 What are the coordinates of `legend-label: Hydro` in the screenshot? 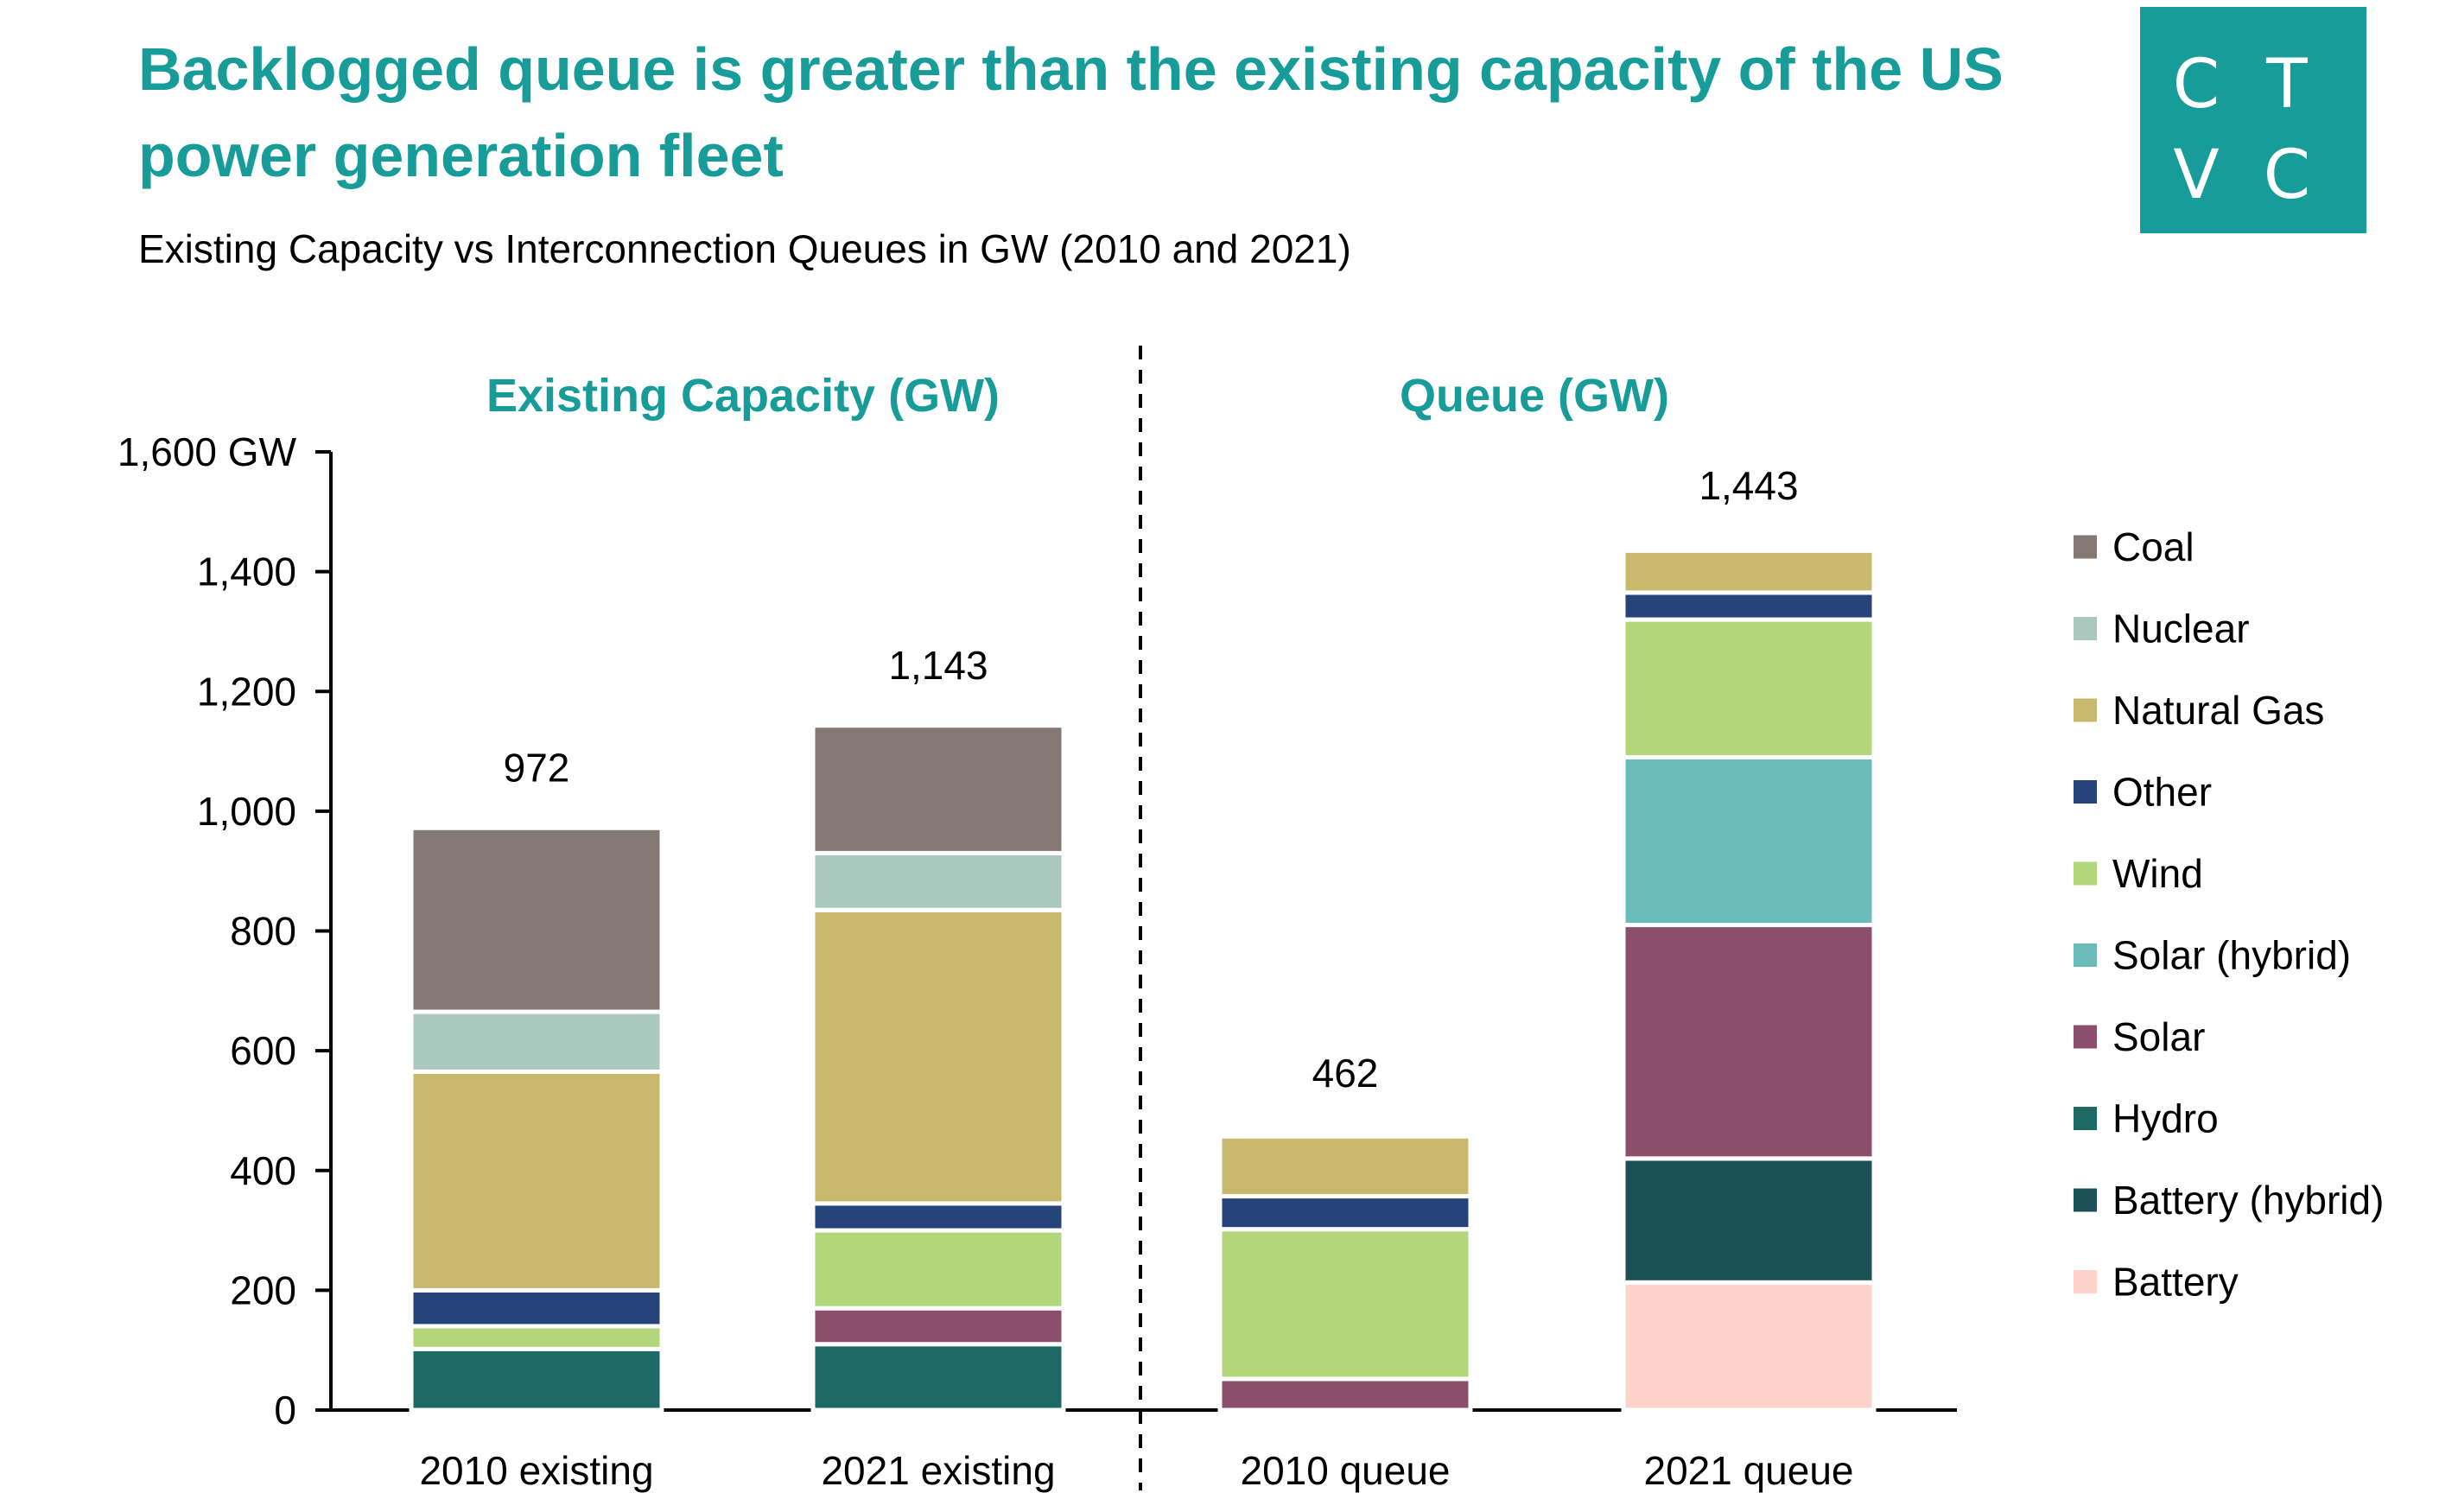 It's located at (2165, 1118).